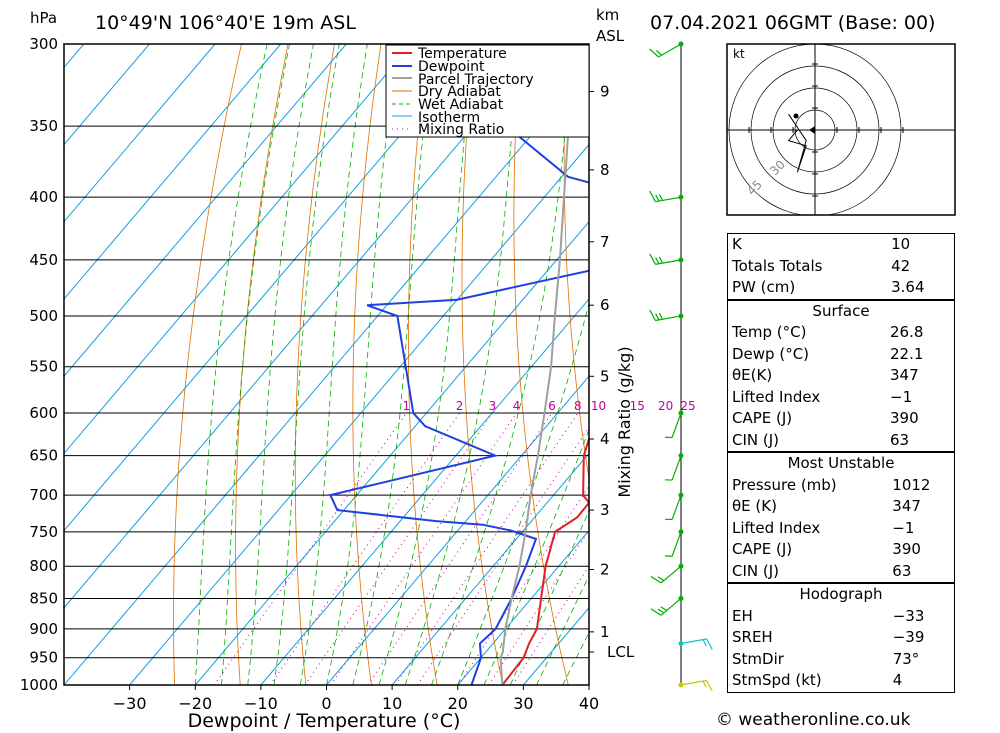 The image size is (1000, 733). What do you see at coordinates (43, 316) in the screenshot?
I see `pressure-tick-label: 500` at bounding box center [43, 316].